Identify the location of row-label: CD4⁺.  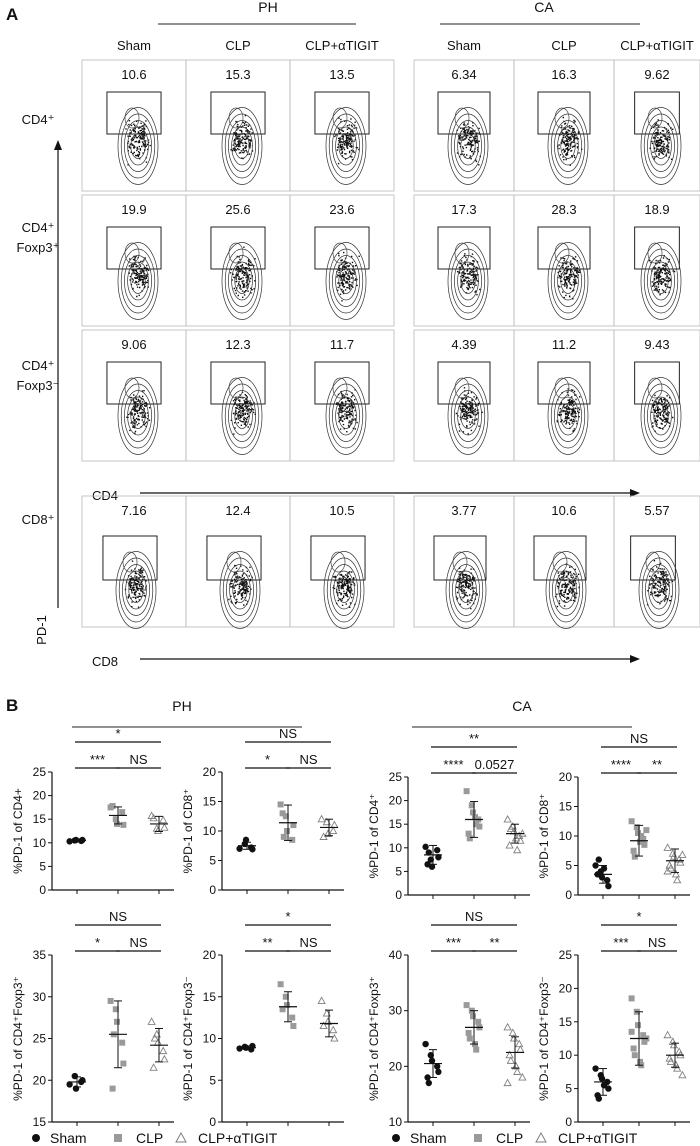
(38, 227).